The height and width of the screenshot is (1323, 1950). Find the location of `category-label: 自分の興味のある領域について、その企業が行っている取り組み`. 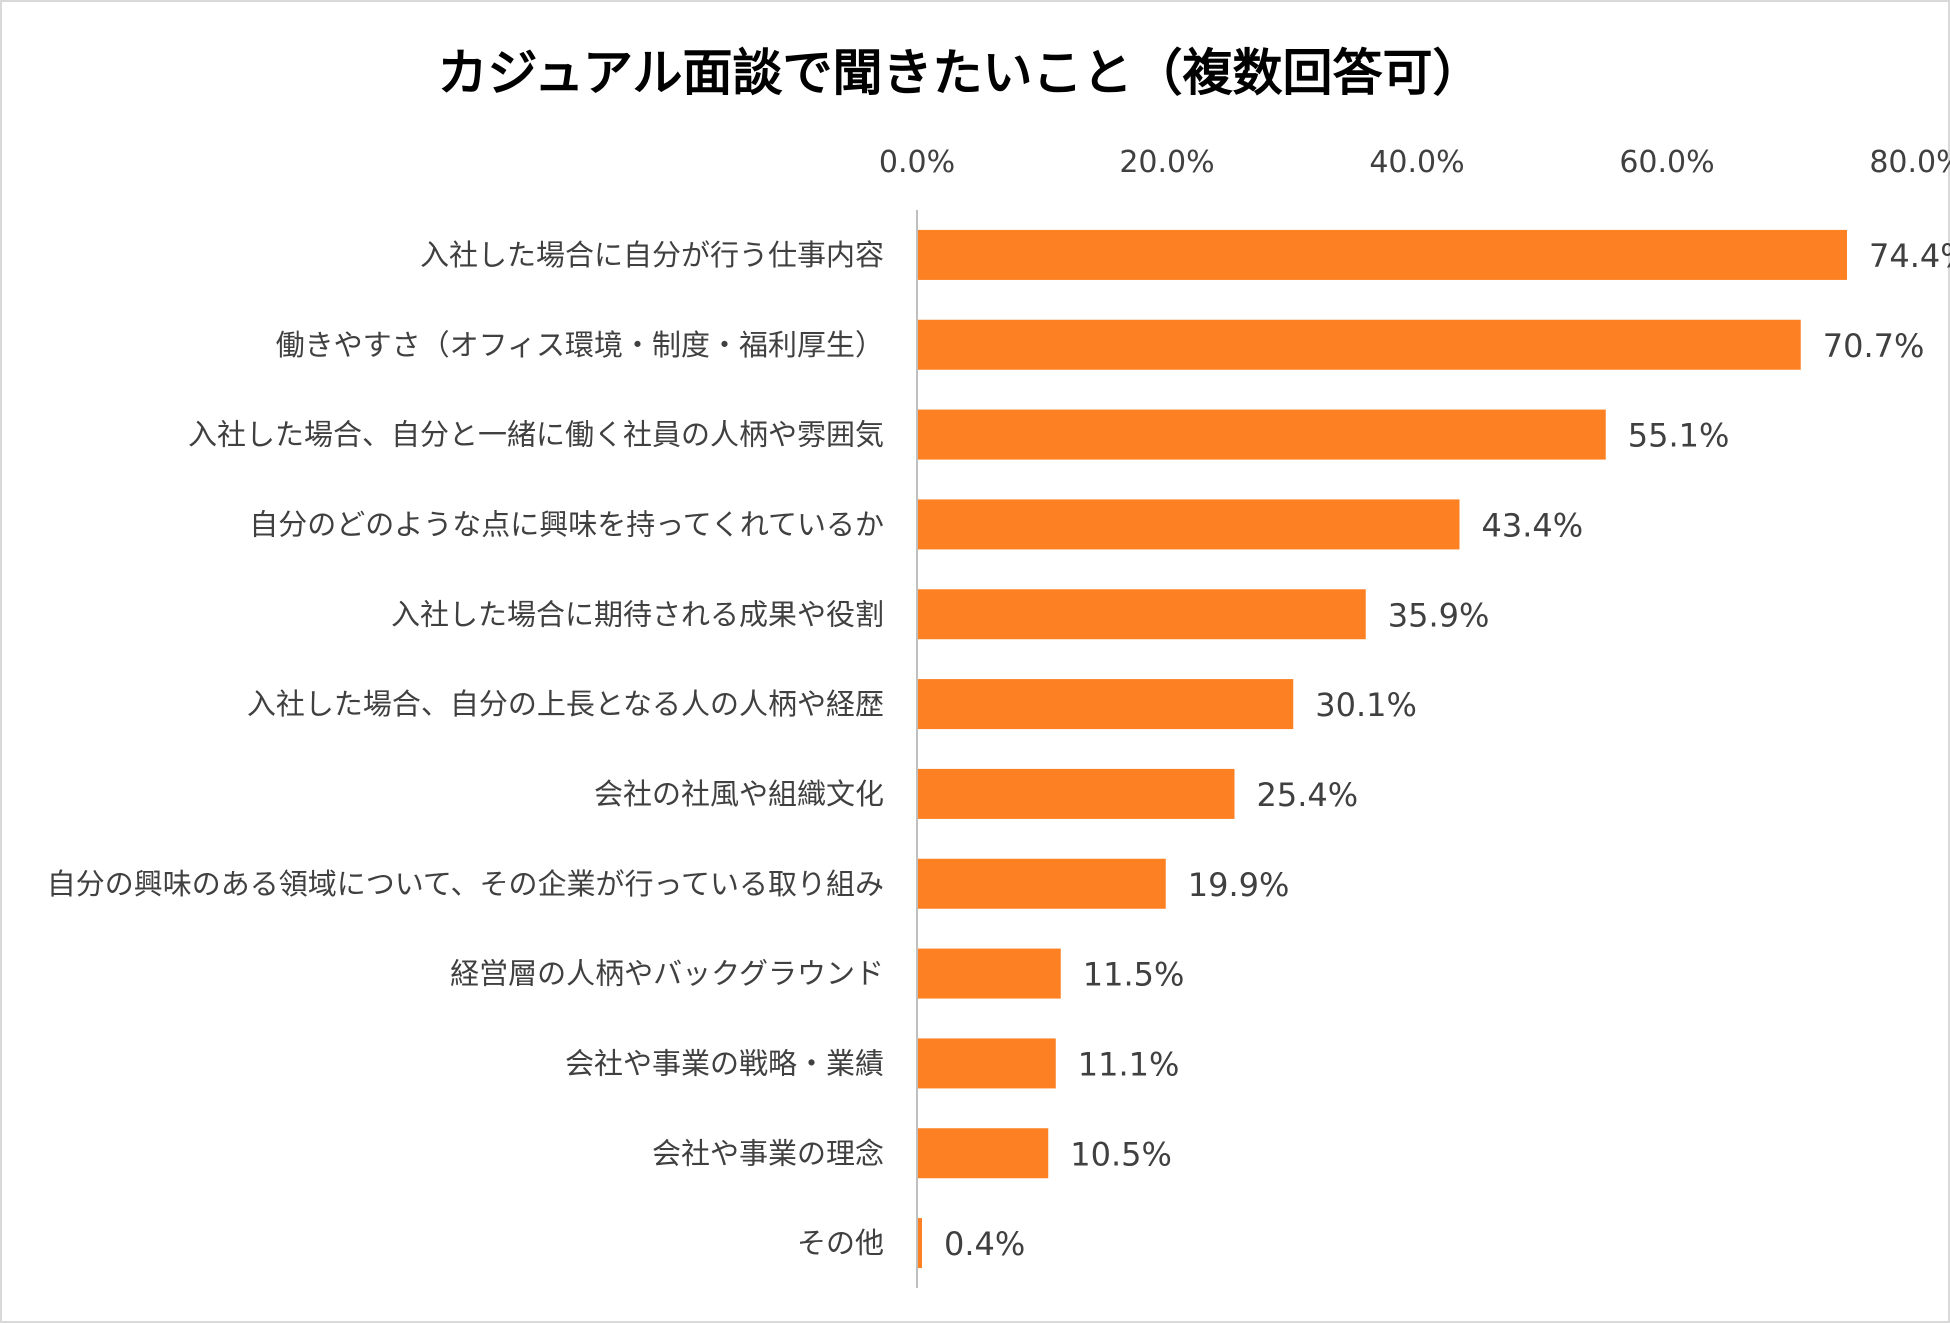

category-label: 自分の興味のある領域について、その企業が行っている取り組み is located at coordinates (465, 884).